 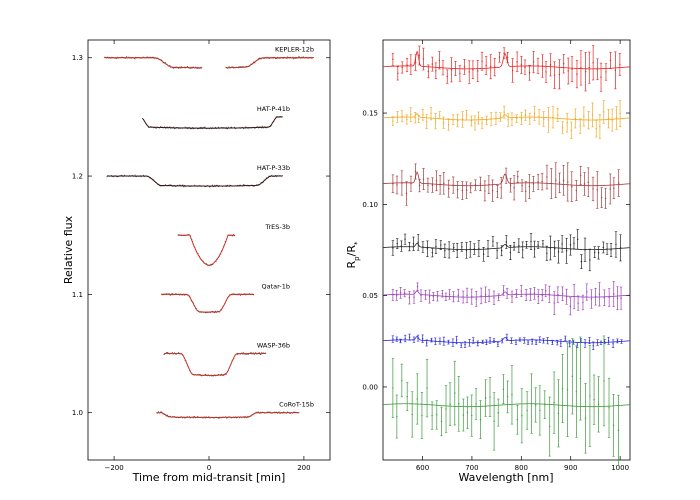 What do you see at coordinates (370, 205) in the screenshot?
I see `right-y-tick-label: 0.10` at bounding box center [370, 205].